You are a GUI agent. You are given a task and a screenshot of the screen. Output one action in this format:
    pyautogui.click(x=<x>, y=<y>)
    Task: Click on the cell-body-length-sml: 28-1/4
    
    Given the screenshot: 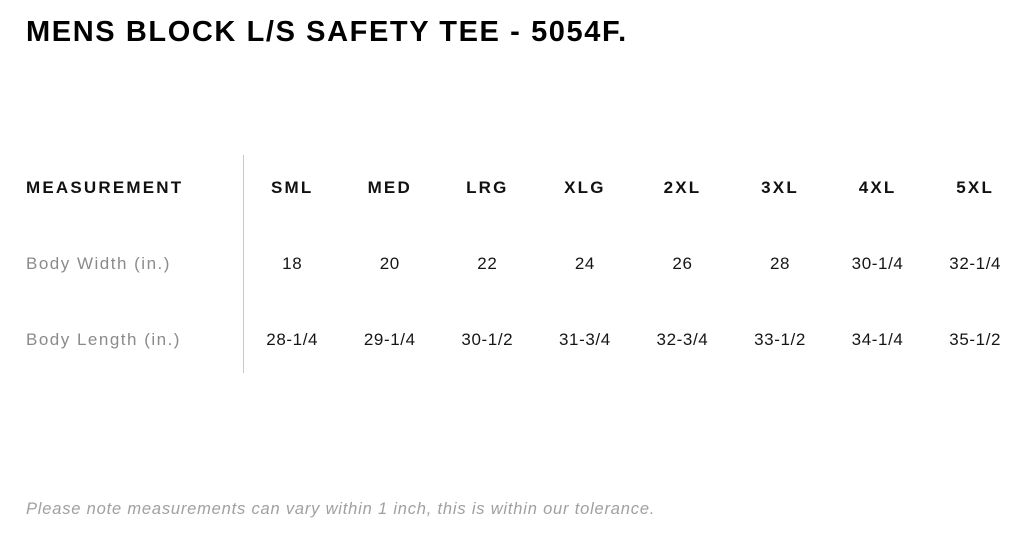 What is the action you would take?
    pyautogui.click(x=292, y=339)
    